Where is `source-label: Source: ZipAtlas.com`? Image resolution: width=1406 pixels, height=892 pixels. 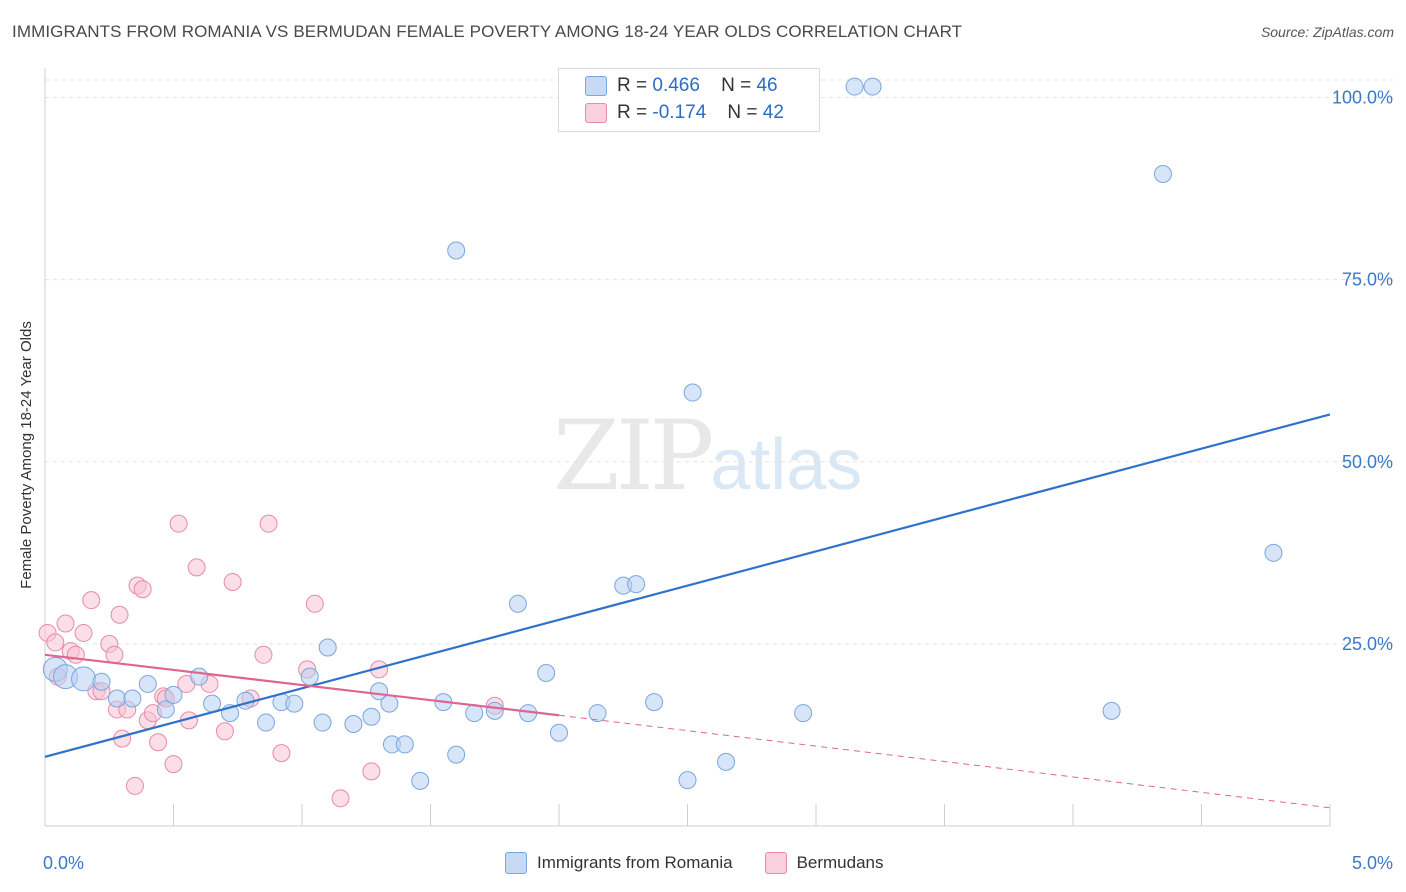
source-label: Source: ZipAtlas.com is located at coordinates (1327, 32).